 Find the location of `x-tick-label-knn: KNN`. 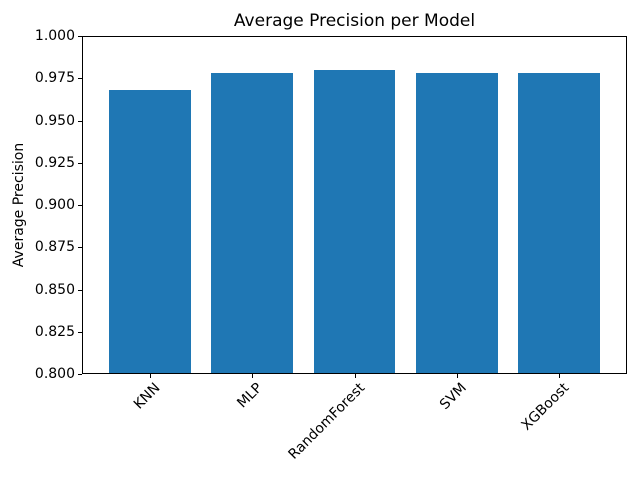

x-tick-label-knn: KNN is located at coordinates (147, 396).